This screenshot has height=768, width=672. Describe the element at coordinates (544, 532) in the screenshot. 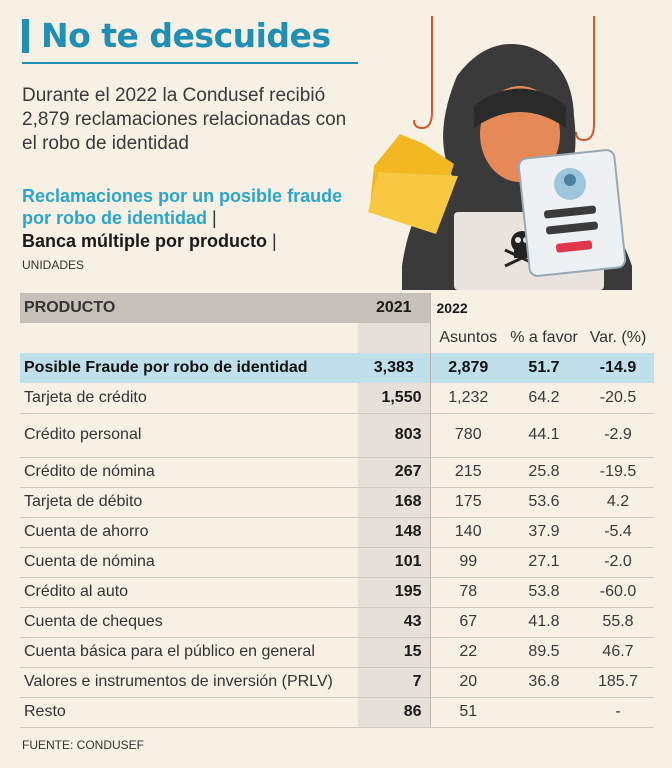

I see `cell-favor: 37.9` at that location.